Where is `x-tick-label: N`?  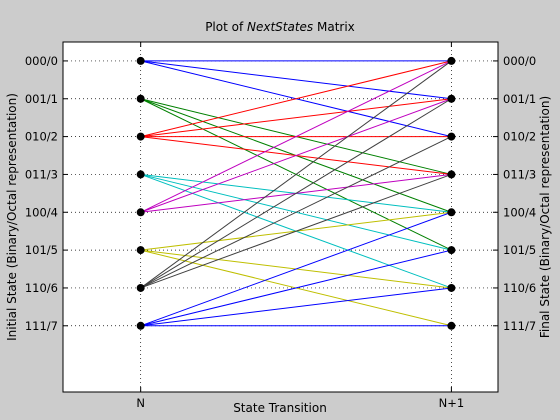 x-tick-label: N is located at coordinates (140, 403).